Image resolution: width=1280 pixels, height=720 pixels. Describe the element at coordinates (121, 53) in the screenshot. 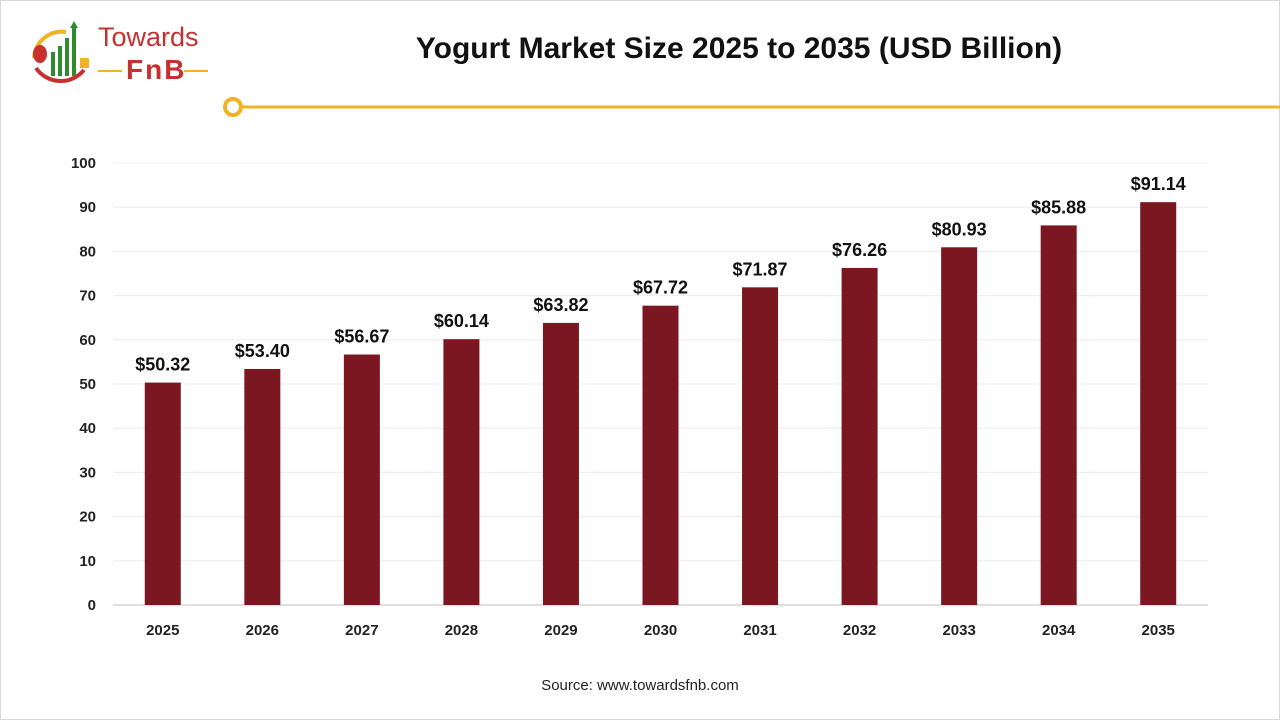

I see `towards-fnb-logo: Towards FnB` at that location.